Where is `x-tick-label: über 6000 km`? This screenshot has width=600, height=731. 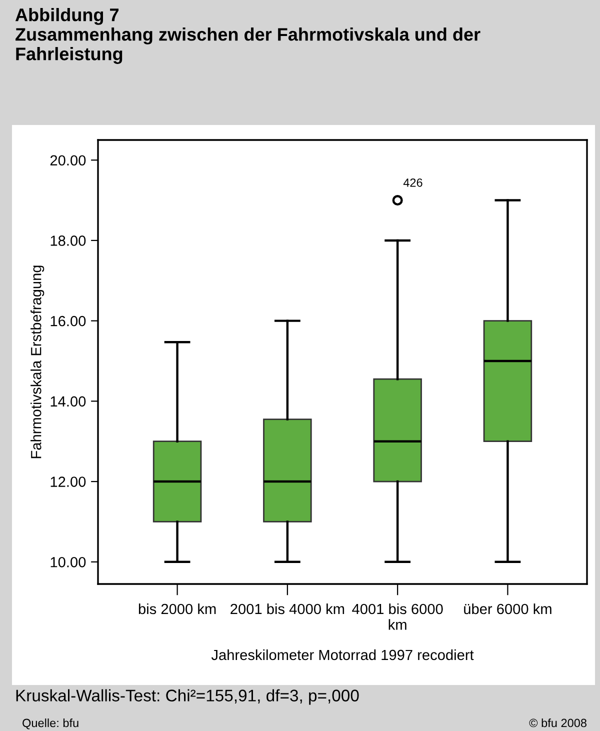
x-tick-label: über 6000 km is located at coordinates (508, 608).